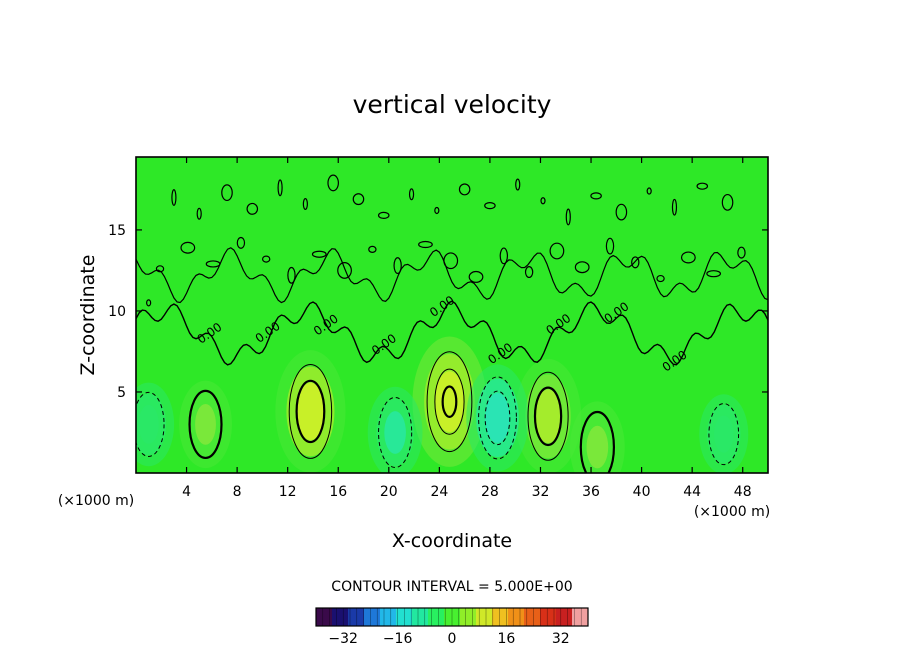 The height and width of the screenshot is (654, 904). I want to click on colorbar-tick-label: 0, so click(452, 639).